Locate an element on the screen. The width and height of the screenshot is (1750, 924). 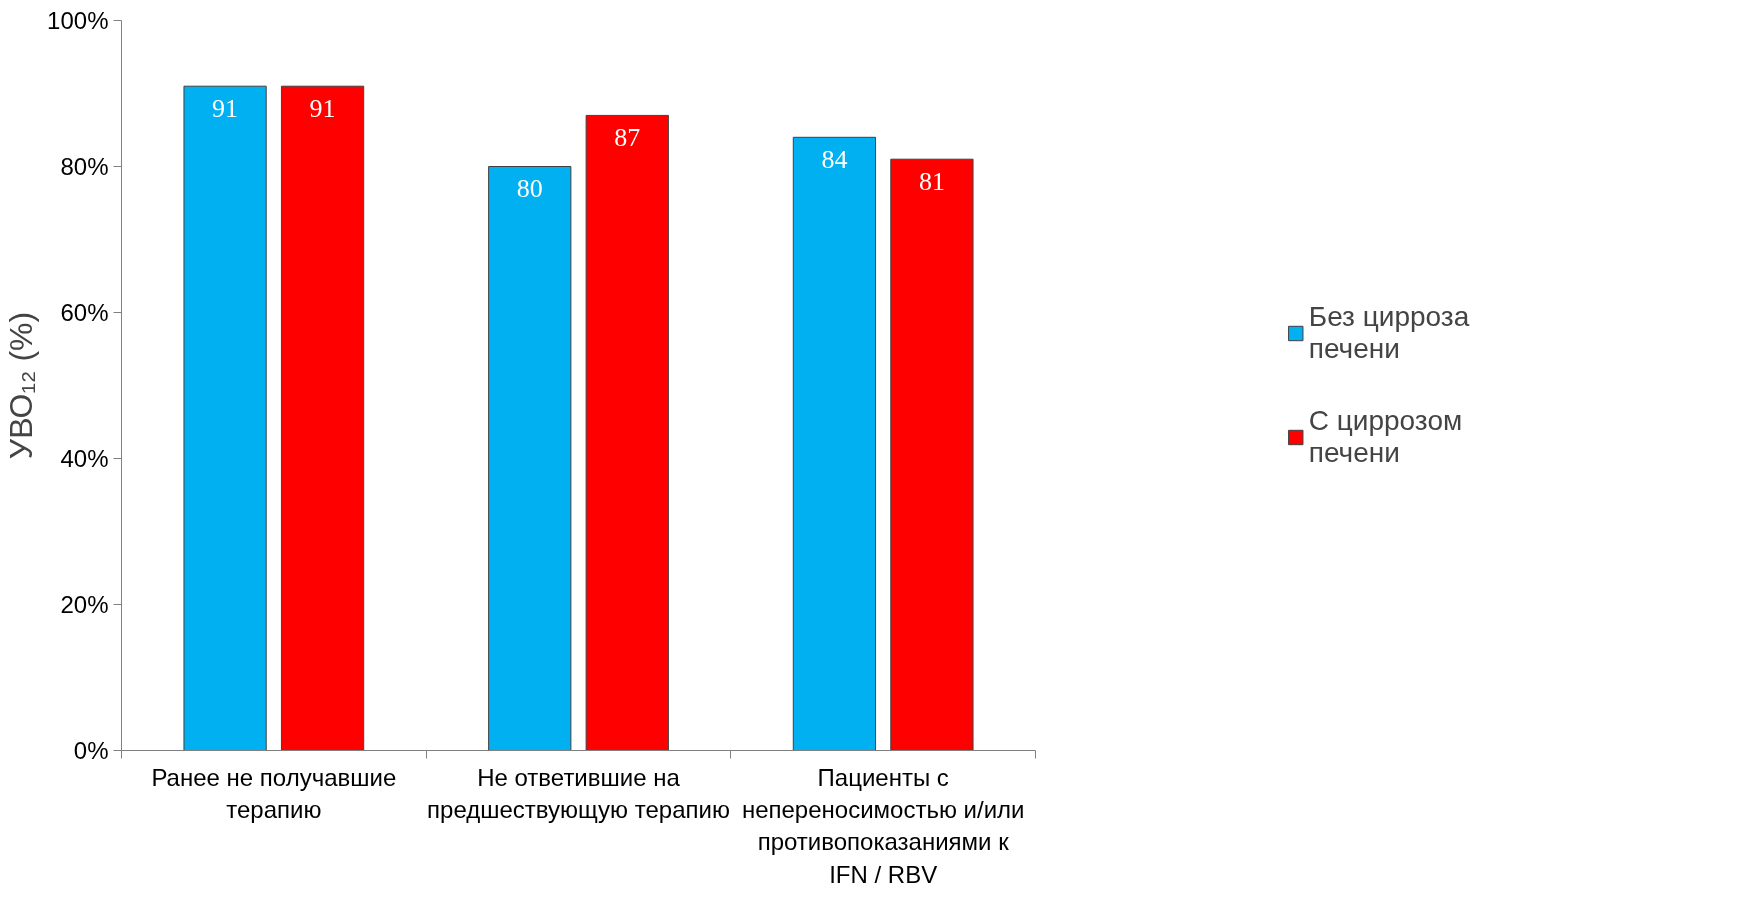
x-tick-label: Не ответившие на предшествующую терапию is located at coordinates (578, 793).